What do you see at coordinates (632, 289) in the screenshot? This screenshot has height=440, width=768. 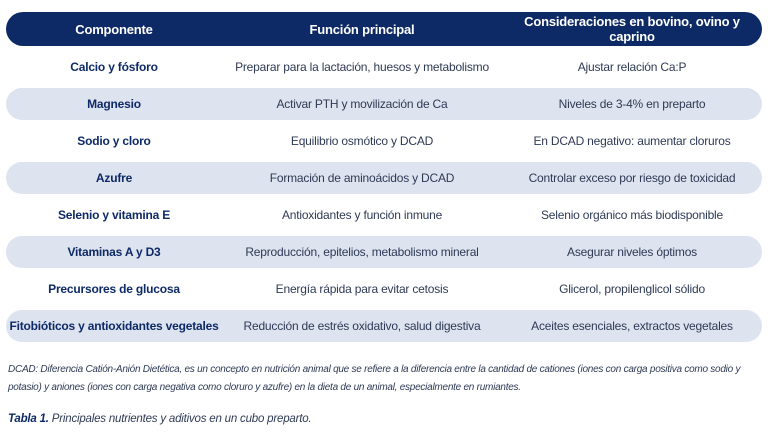 I see `cell-consideraciones: Glicerol, propilenglicol sólido` at bounding box center [632, 289].